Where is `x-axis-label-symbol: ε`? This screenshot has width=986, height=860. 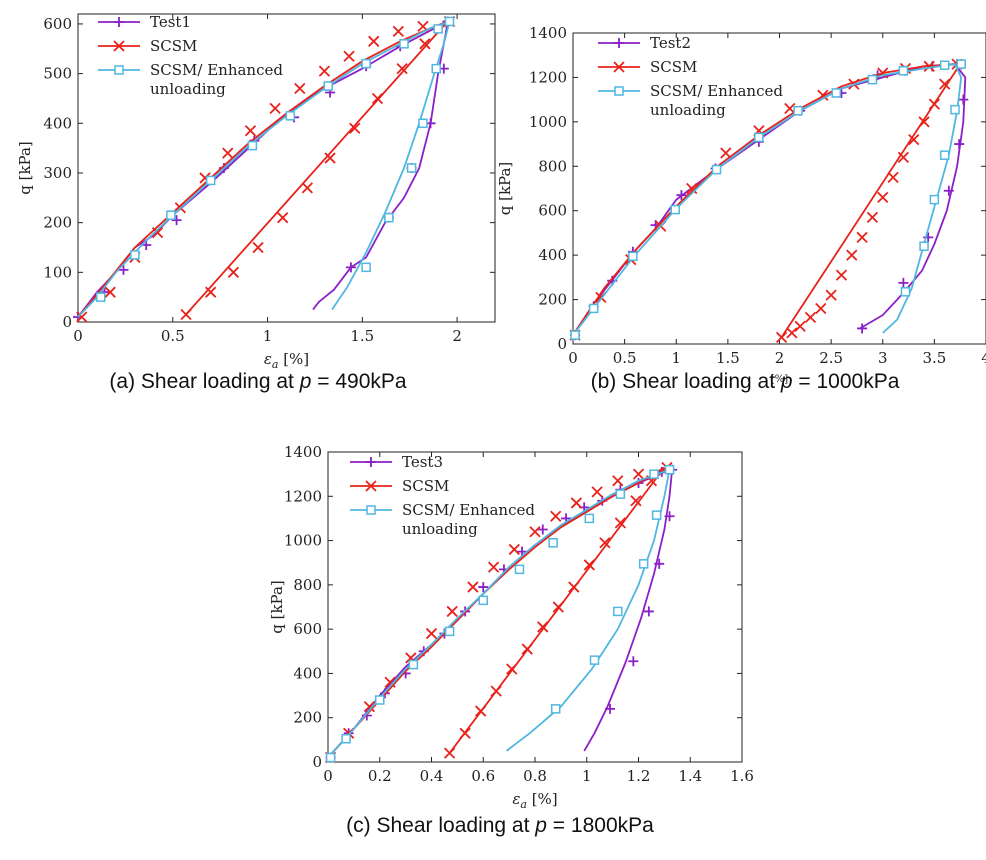 x-axis-label-symbol: ε is located at coordinates (268, 359).